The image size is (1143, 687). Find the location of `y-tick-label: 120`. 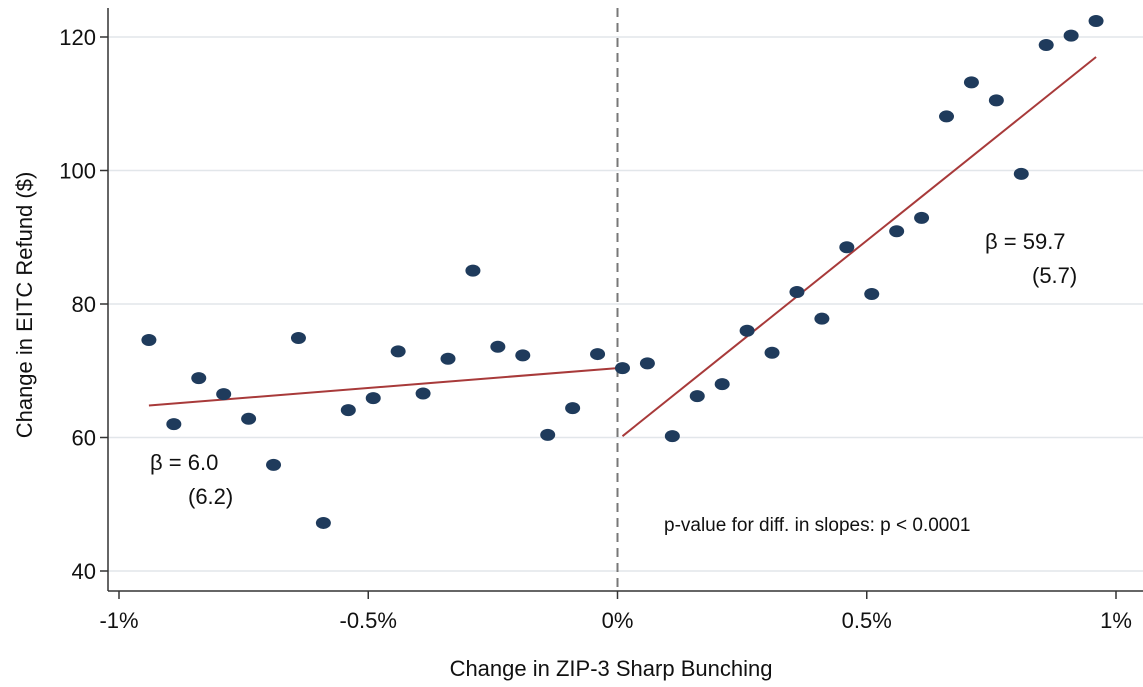

y-tick-label: 120 is located at coordinates (77, 37).